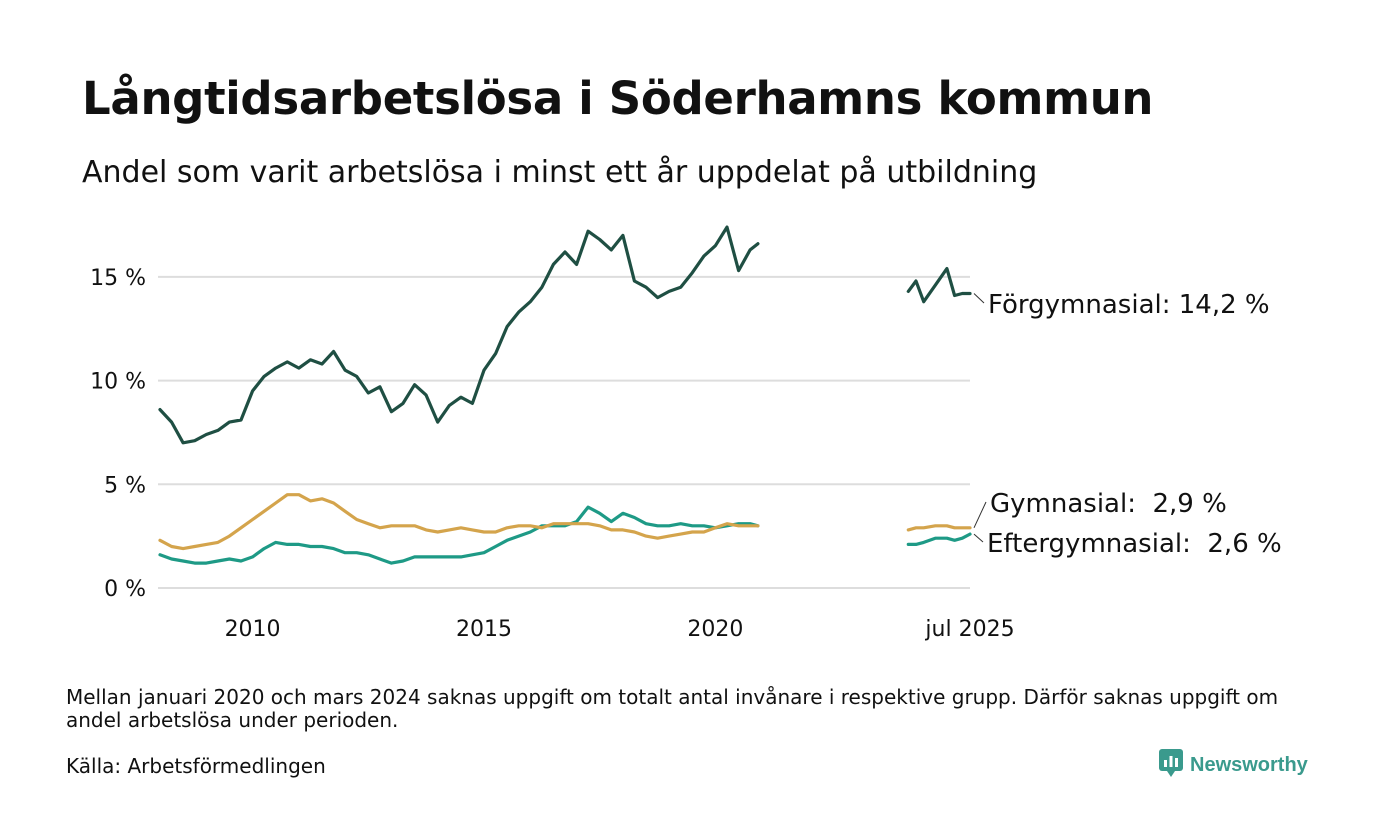 The image size is (1400, 840). Describe the element at coordinates (253, 629) in the screenshot. I see `x-tick-label: 2010` at that location.